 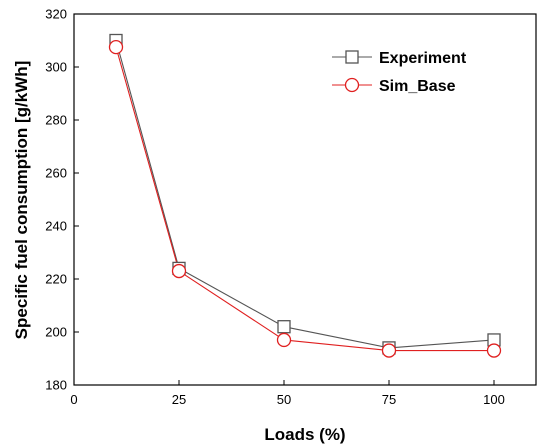 I want to click on y-tick-label: 300, so click(x=56, y=67).